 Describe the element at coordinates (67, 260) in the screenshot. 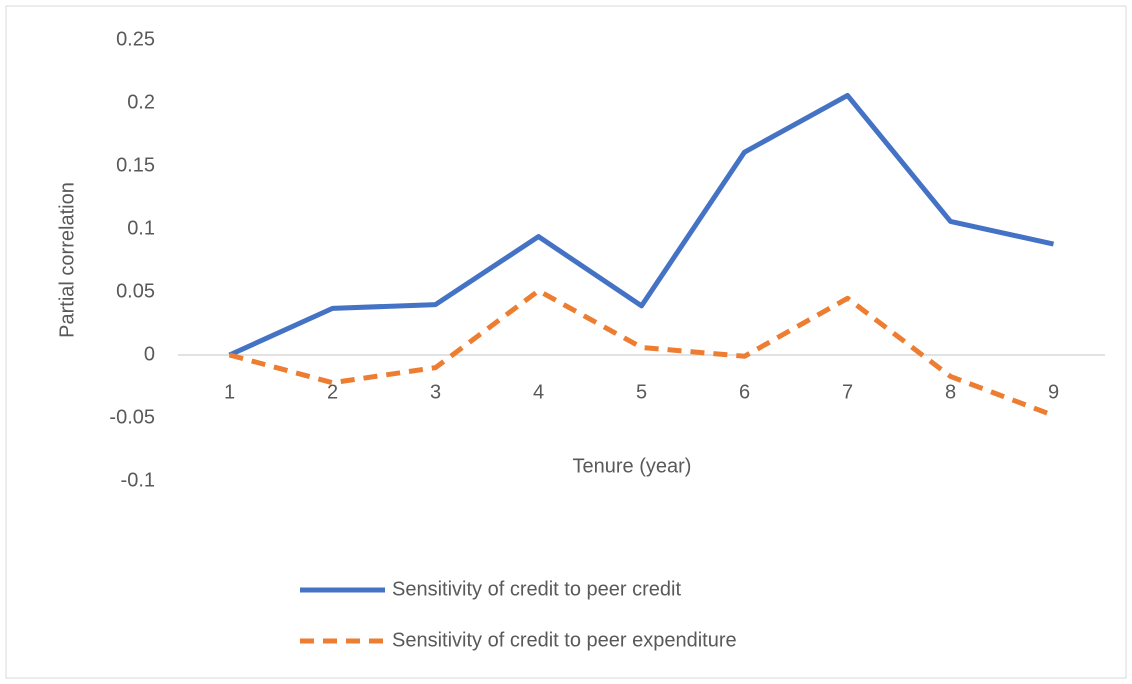

I see `y-axis-title: Partial correlation` at that location.